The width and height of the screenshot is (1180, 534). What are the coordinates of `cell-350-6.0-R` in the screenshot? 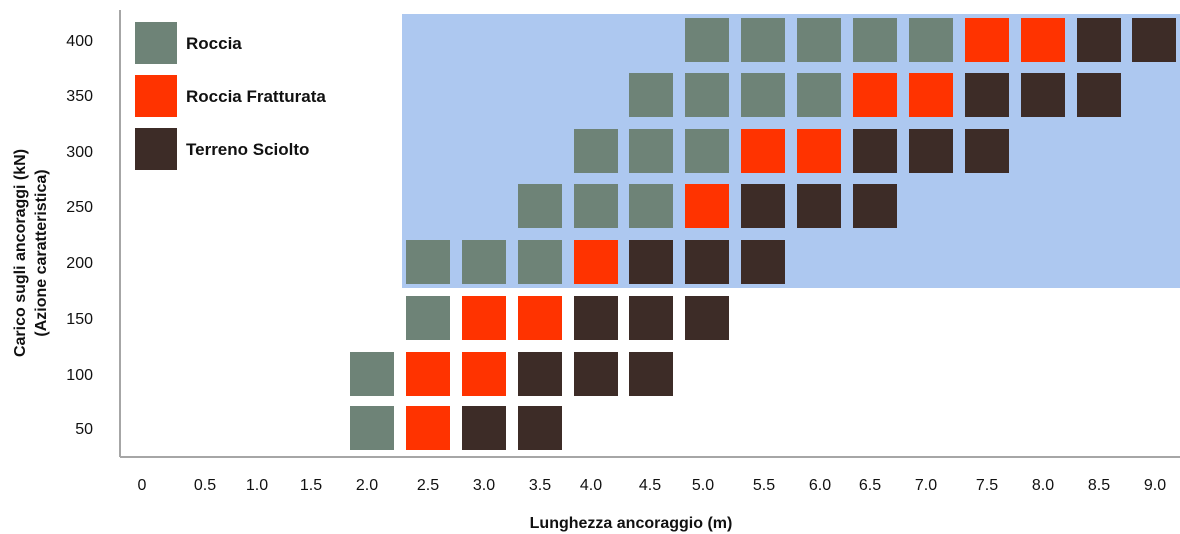 It's located at (819, 95).